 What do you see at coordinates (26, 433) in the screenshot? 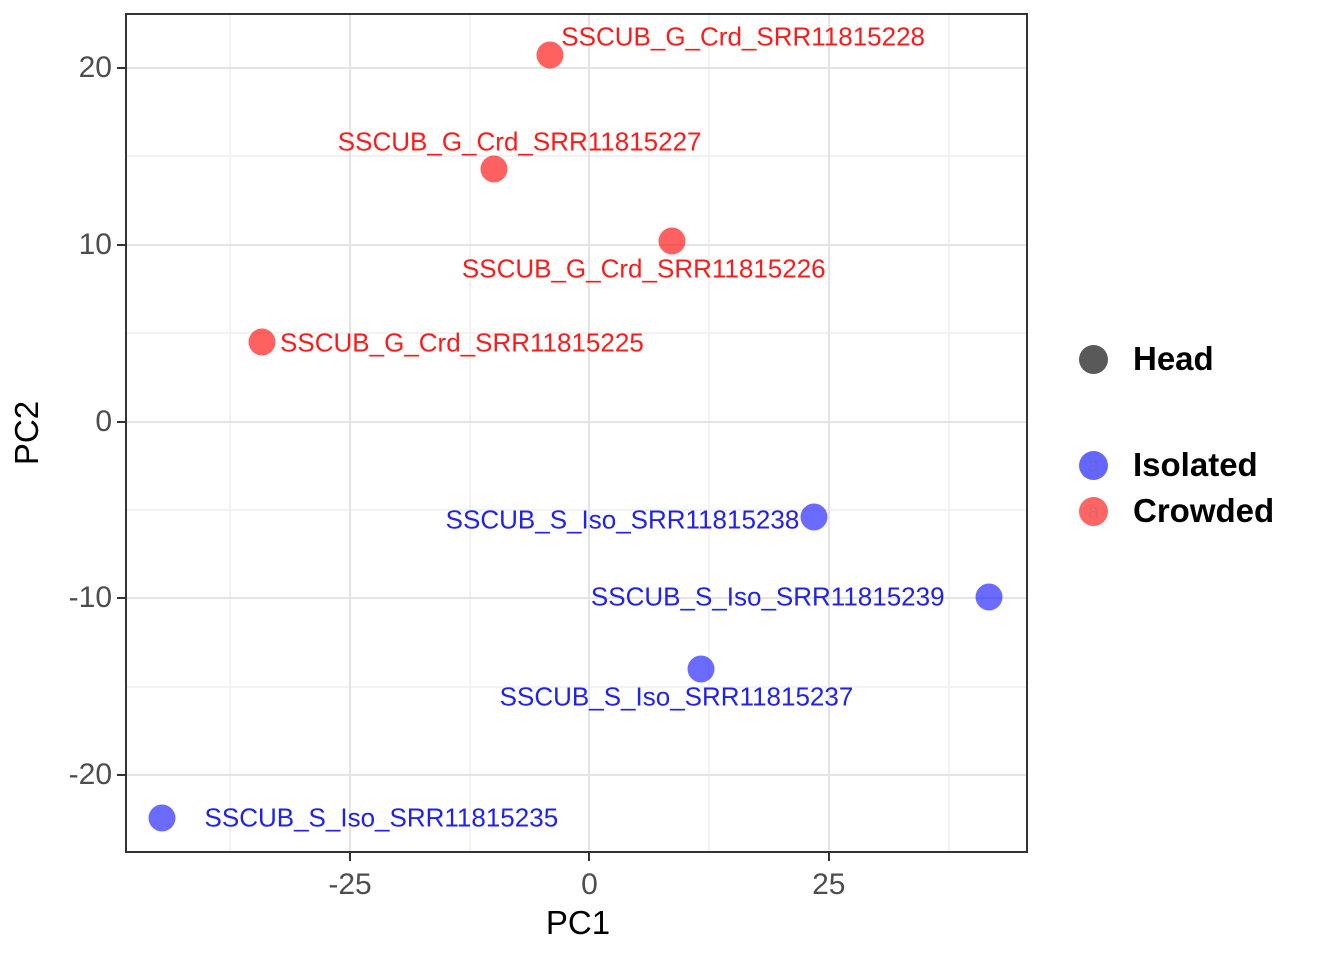
I see `y-axis-title: PC2` at bounding box center [26, 433].